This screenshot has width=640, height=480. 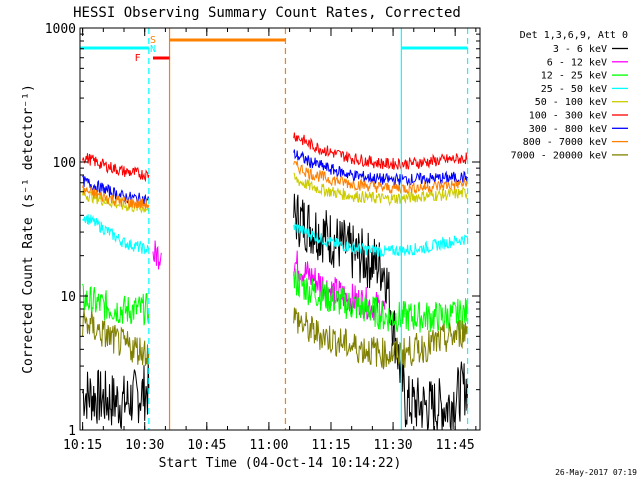 What do you see at coordinates (144, 445) in the screenshot?
I see `x-tick-label: 10:30` at bounding box center [144, 445].